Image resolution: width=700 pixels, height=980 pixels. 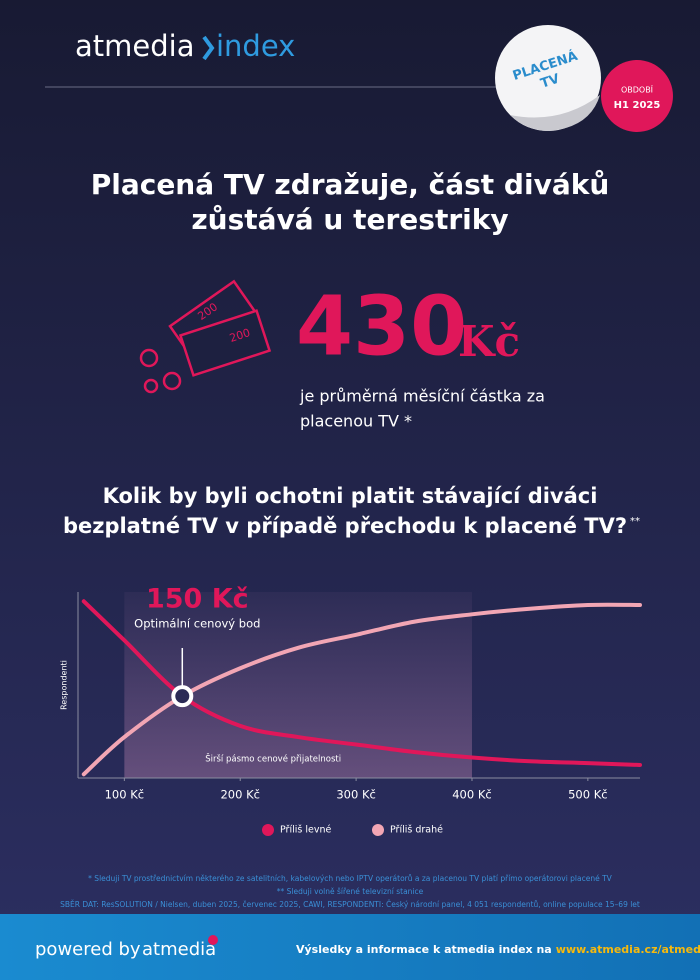 I want to click on stat-unit: Kč, so click(x=489, y=341).